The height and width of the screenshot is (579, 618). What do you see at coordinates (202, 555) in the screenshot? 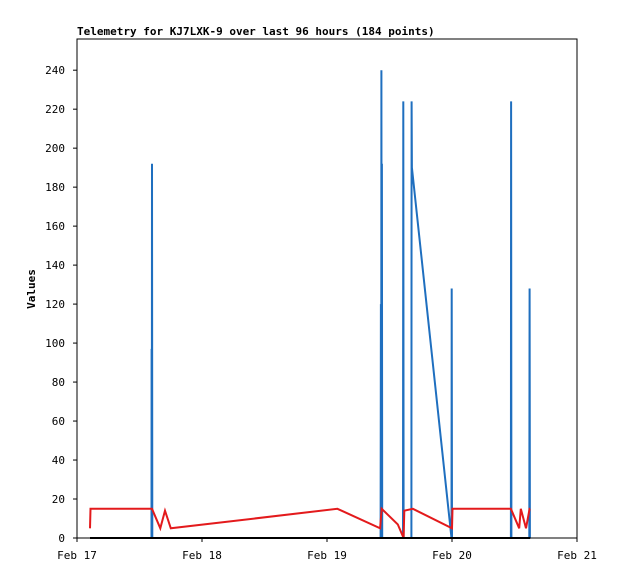
I see `x-tick-label: Feb 18` at bounding box center [202, 555].